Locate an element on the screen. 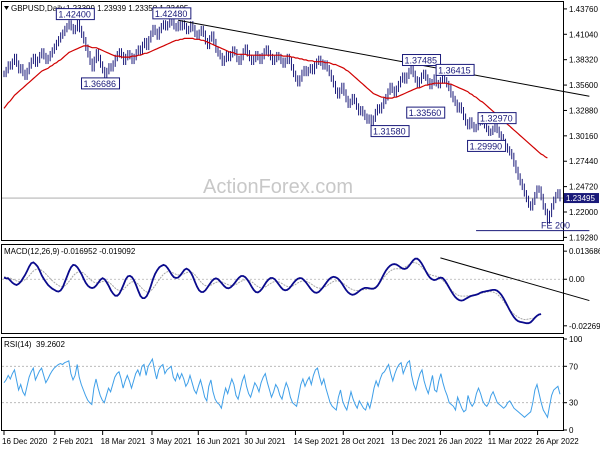 Image resolution: width=600 pixels, height=450 pixels. x-tick-label: 16 Dec 2020 is located at coordinates (25, 441).